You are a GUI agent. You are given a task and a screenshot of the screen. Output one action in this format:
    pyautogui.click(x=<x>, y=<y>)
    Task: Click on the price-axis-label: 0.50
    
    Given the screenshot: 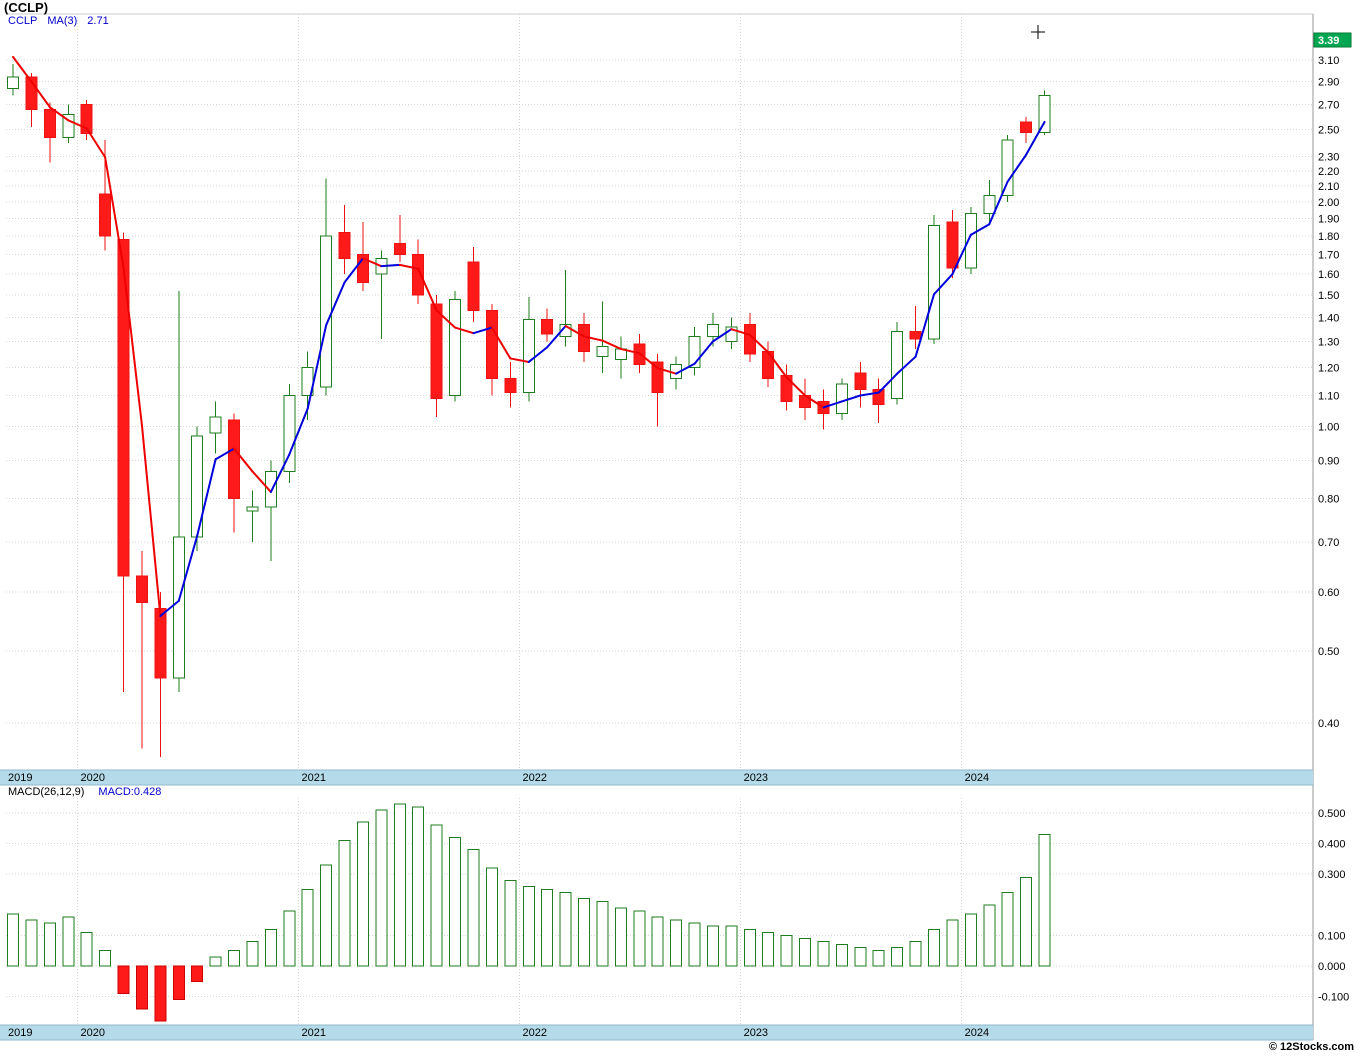 What is the action you would take?
    pyautogui.click(x=1328, y=652)
    